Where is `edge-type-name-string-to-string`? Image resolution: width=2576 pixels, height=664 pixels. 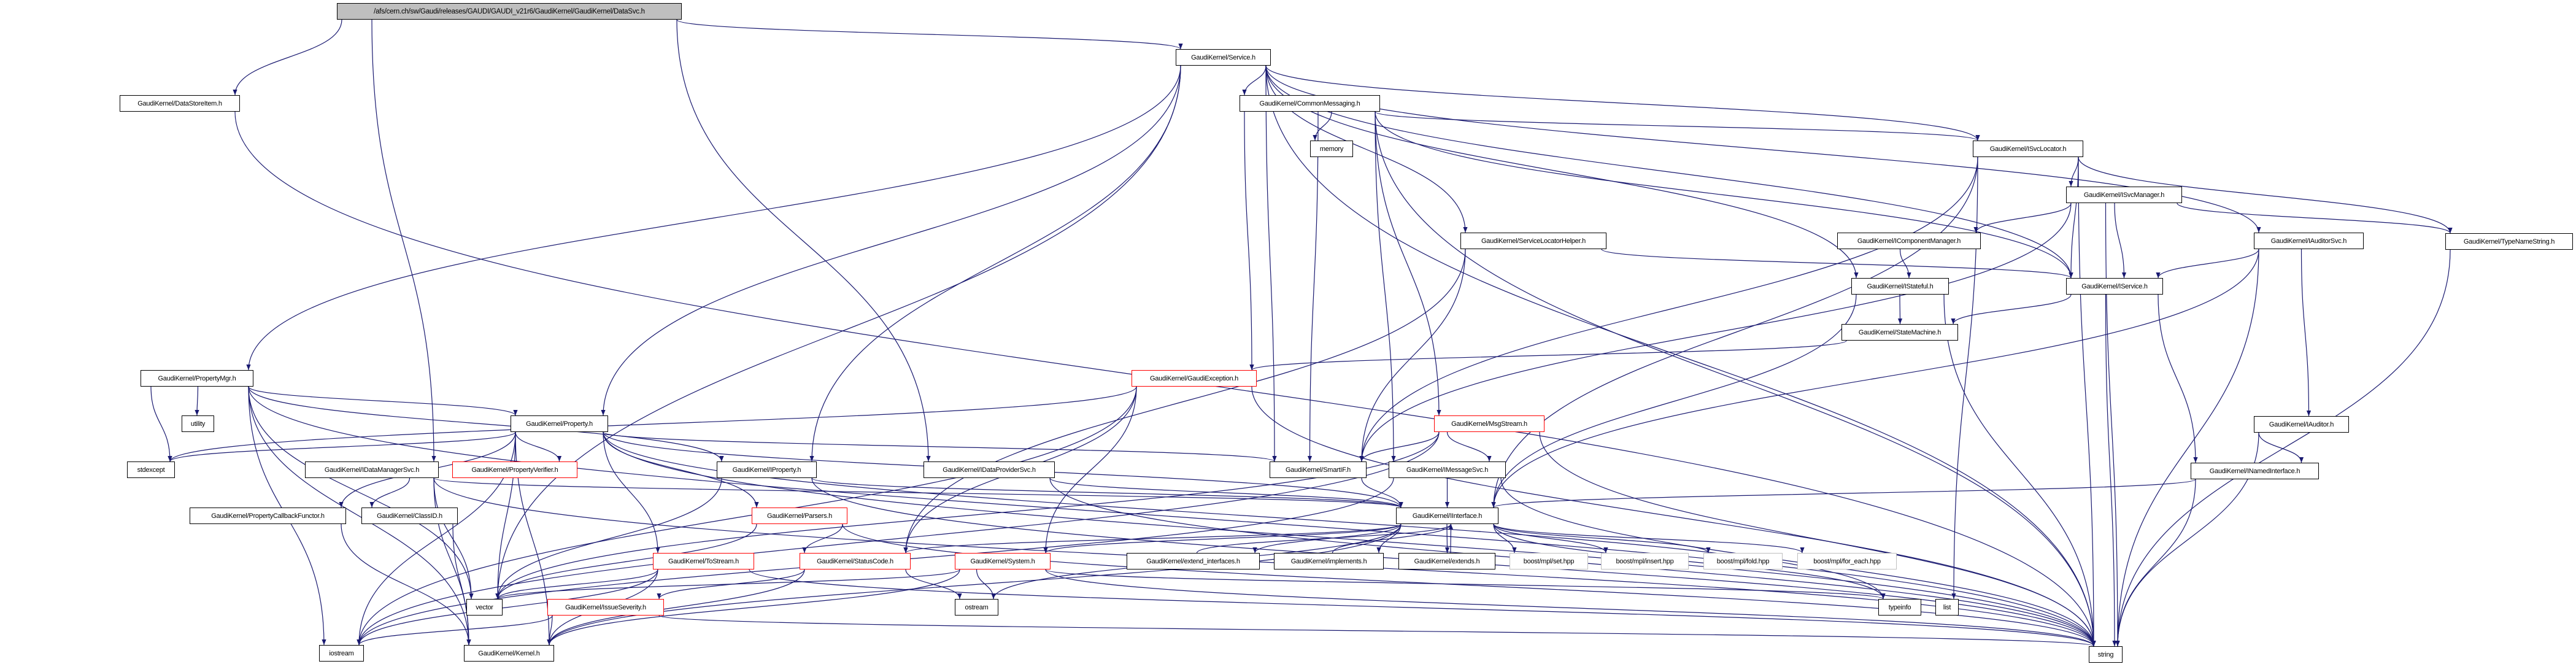
edge-type-name-string-to-string is located at coordinates (2283, 448).